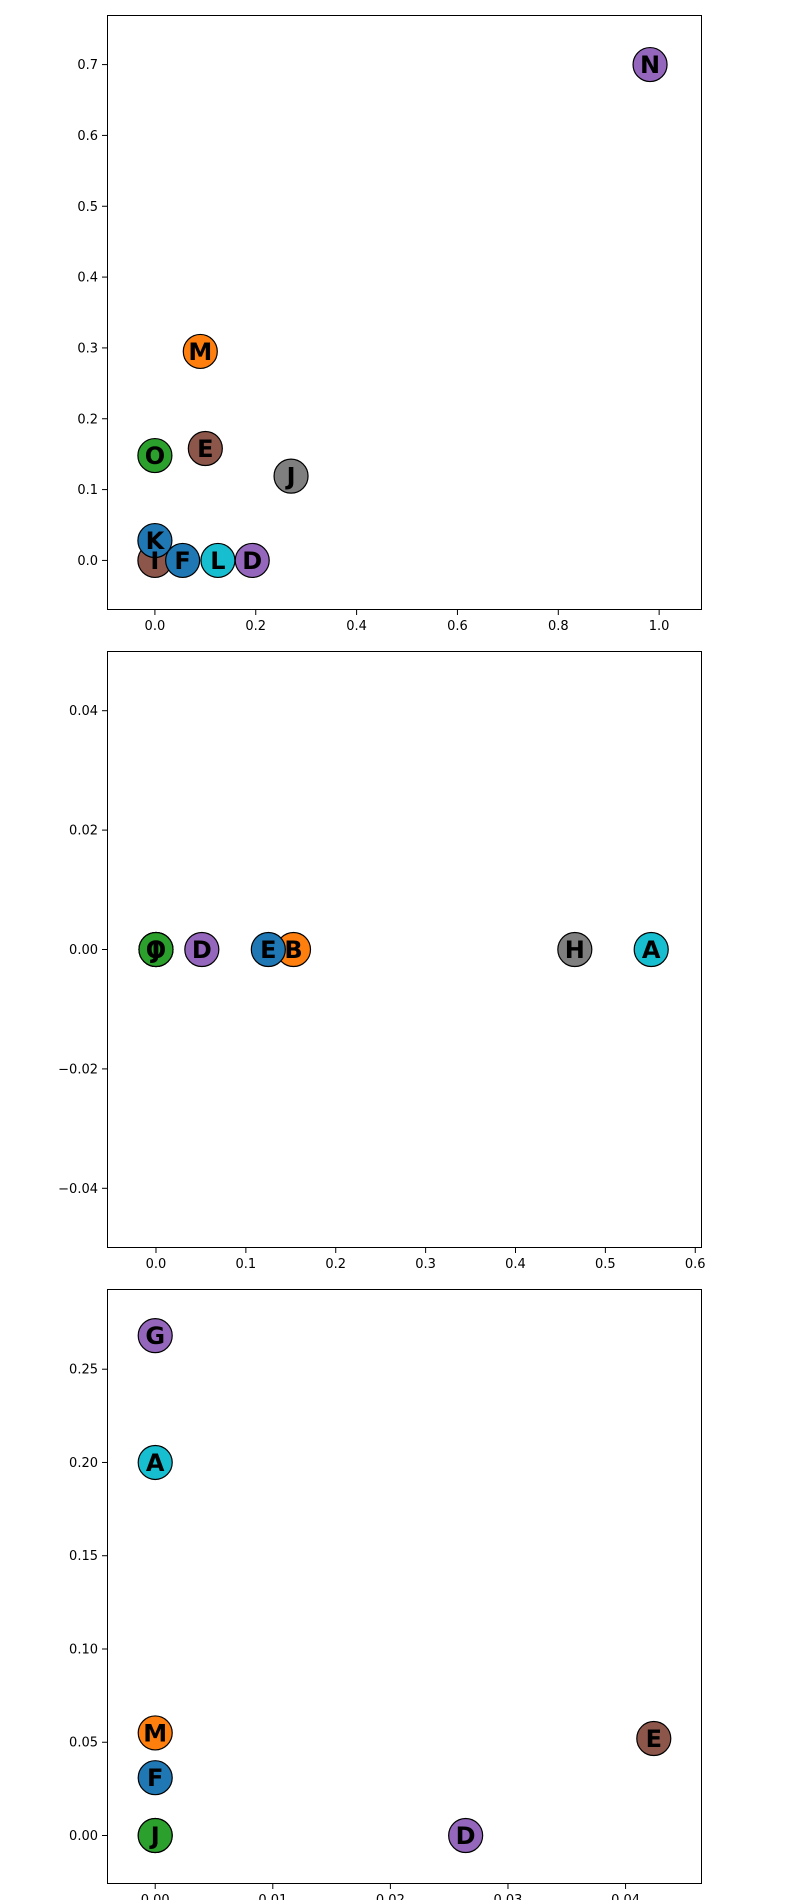 This screenshot has height=1900, width=800. Describe the element at coordinates (625, 1896) in the screenshot. I see `x-tick-label: 0.04` at that location.